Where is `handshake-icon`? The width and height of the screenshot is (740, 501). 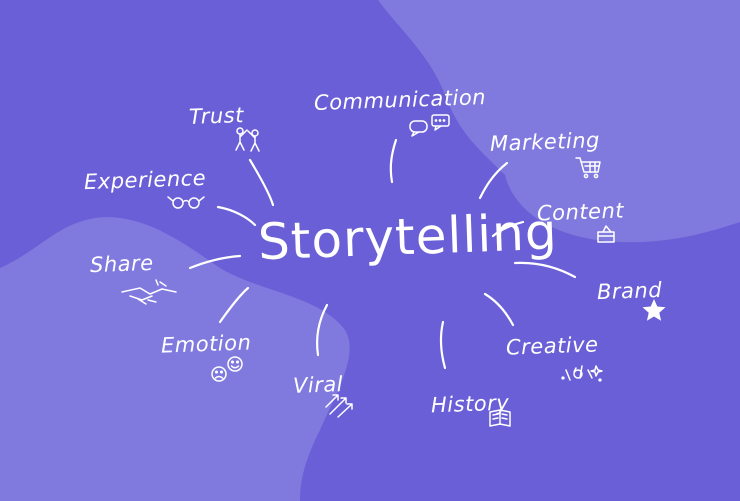 handshake-icon is located at coordinates (149, 292).